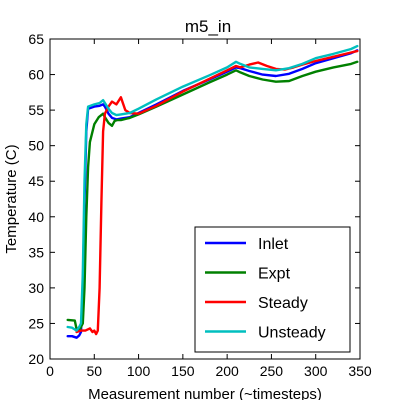 The image size is (400, 400). What do you see at coordinates (283, 303) in the screenshot?
I see `legend-label-steady: Steady` at bounding box center [283, 303].